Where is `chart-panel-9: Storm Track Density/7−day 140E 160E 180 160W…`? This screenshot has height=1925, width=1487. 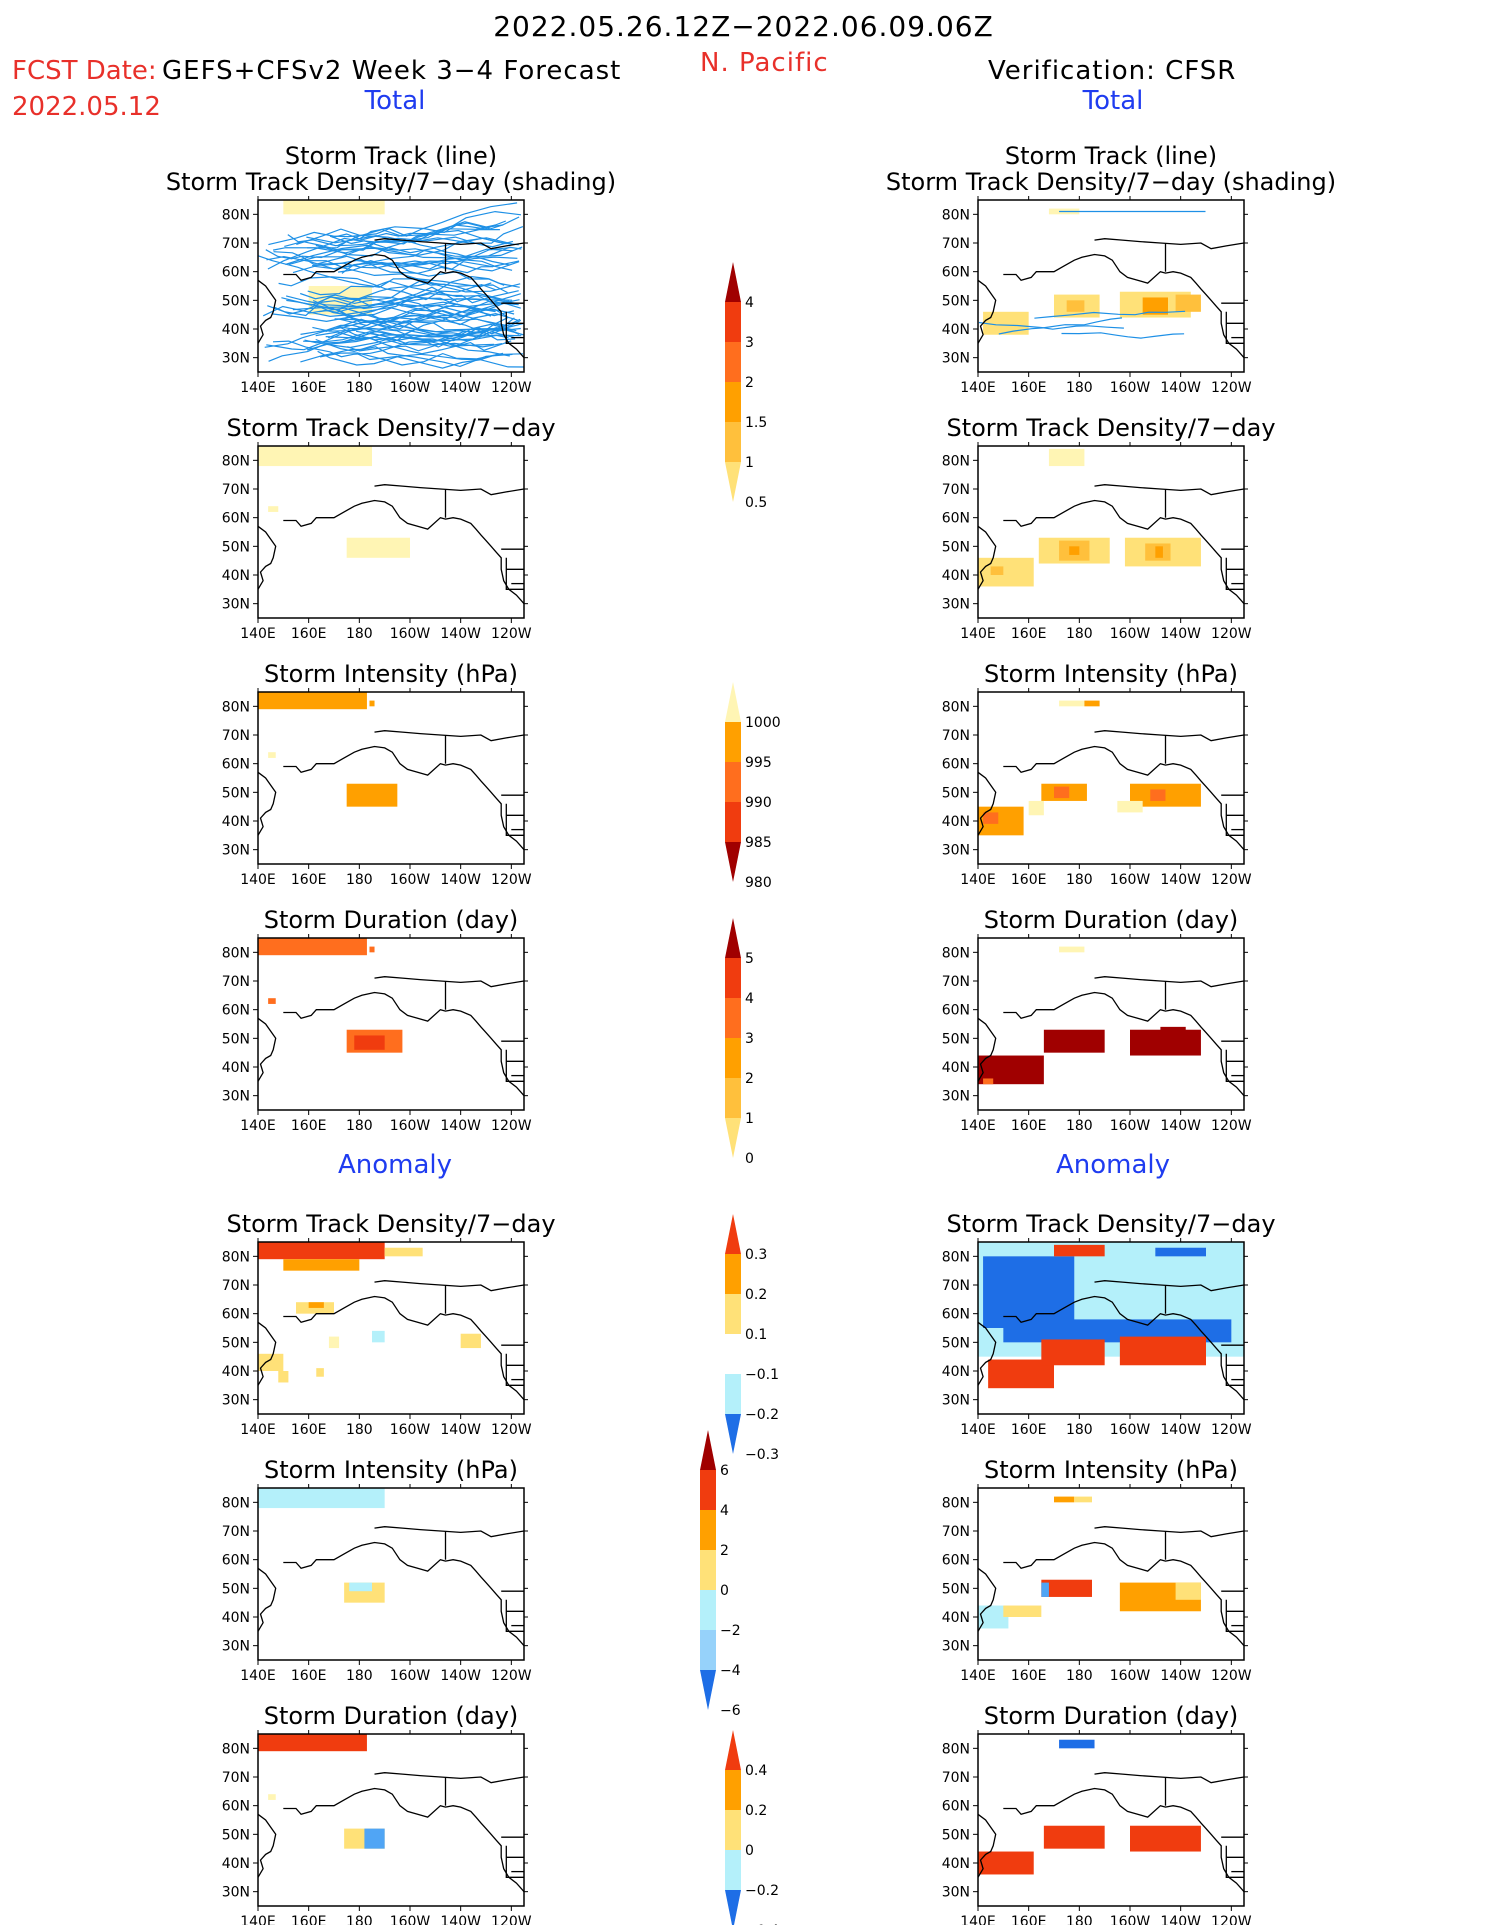
chart-panel-9: Storm Track Density/7−day 140E 160E 180 160W… is located at coordinates (1109, 1324).